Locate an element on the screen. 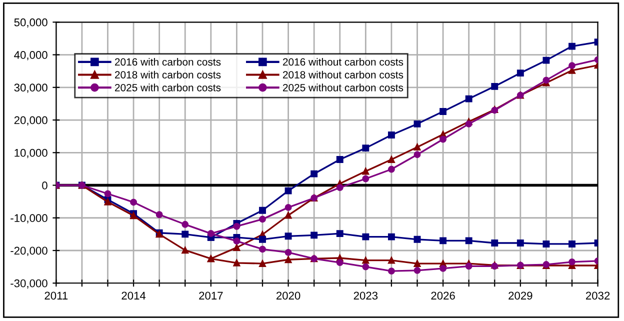  y-tick-label: -30,000 is located at coordinates (29, 284).